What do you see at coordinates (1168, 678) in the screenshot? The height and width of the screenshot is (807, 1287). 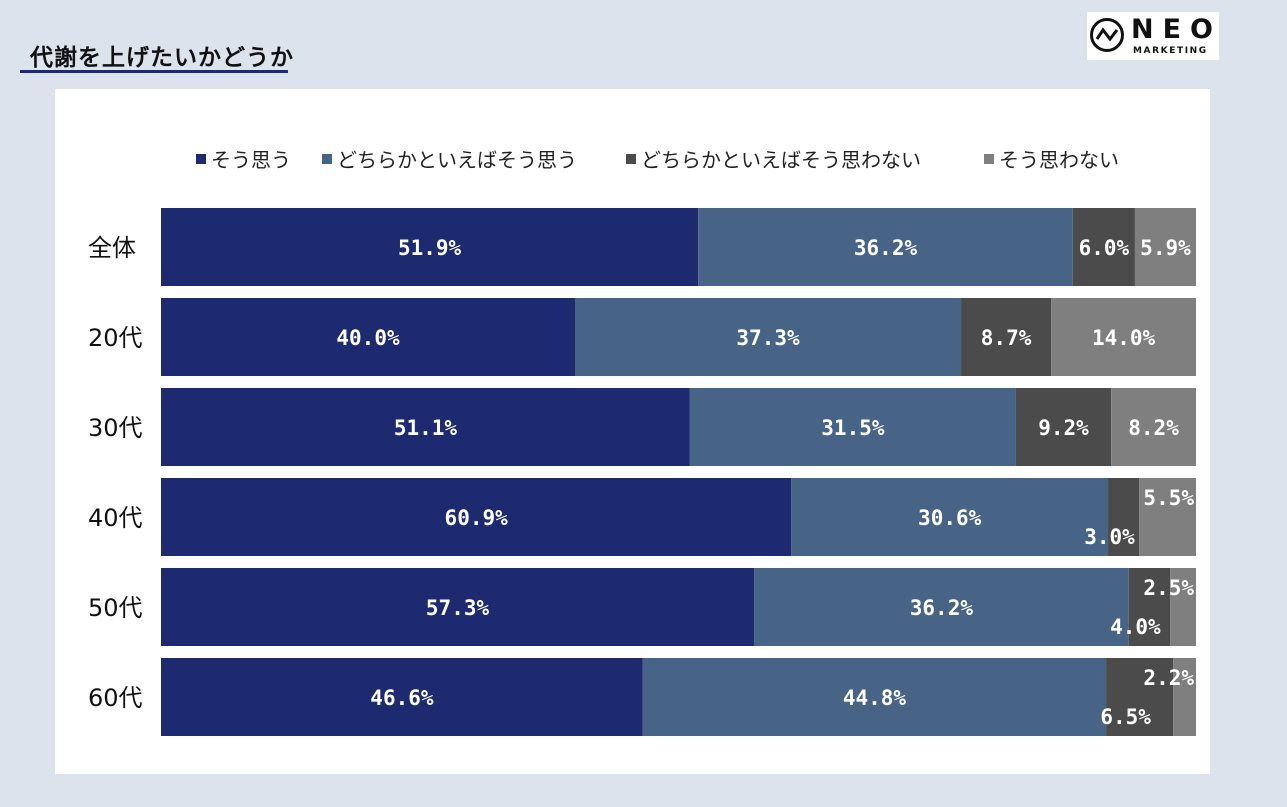 I see `data-label: 2.2%` at bounding box center [1168, 678].